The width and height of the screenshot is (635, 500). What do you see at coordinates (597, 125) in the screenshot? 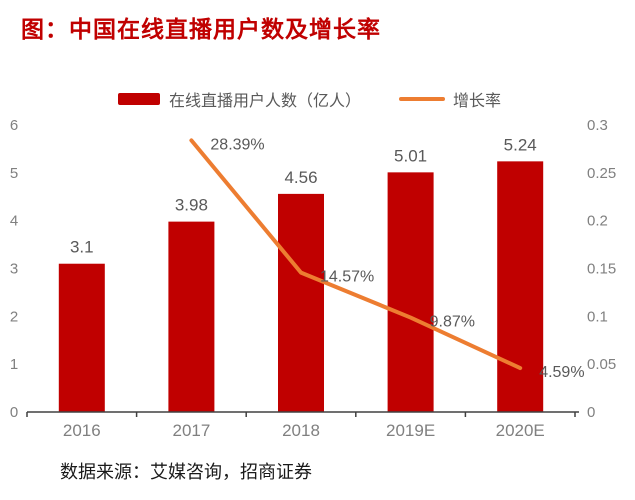
I see `right-axis-tick-label: 0.3` at bounding box center [597, 125].